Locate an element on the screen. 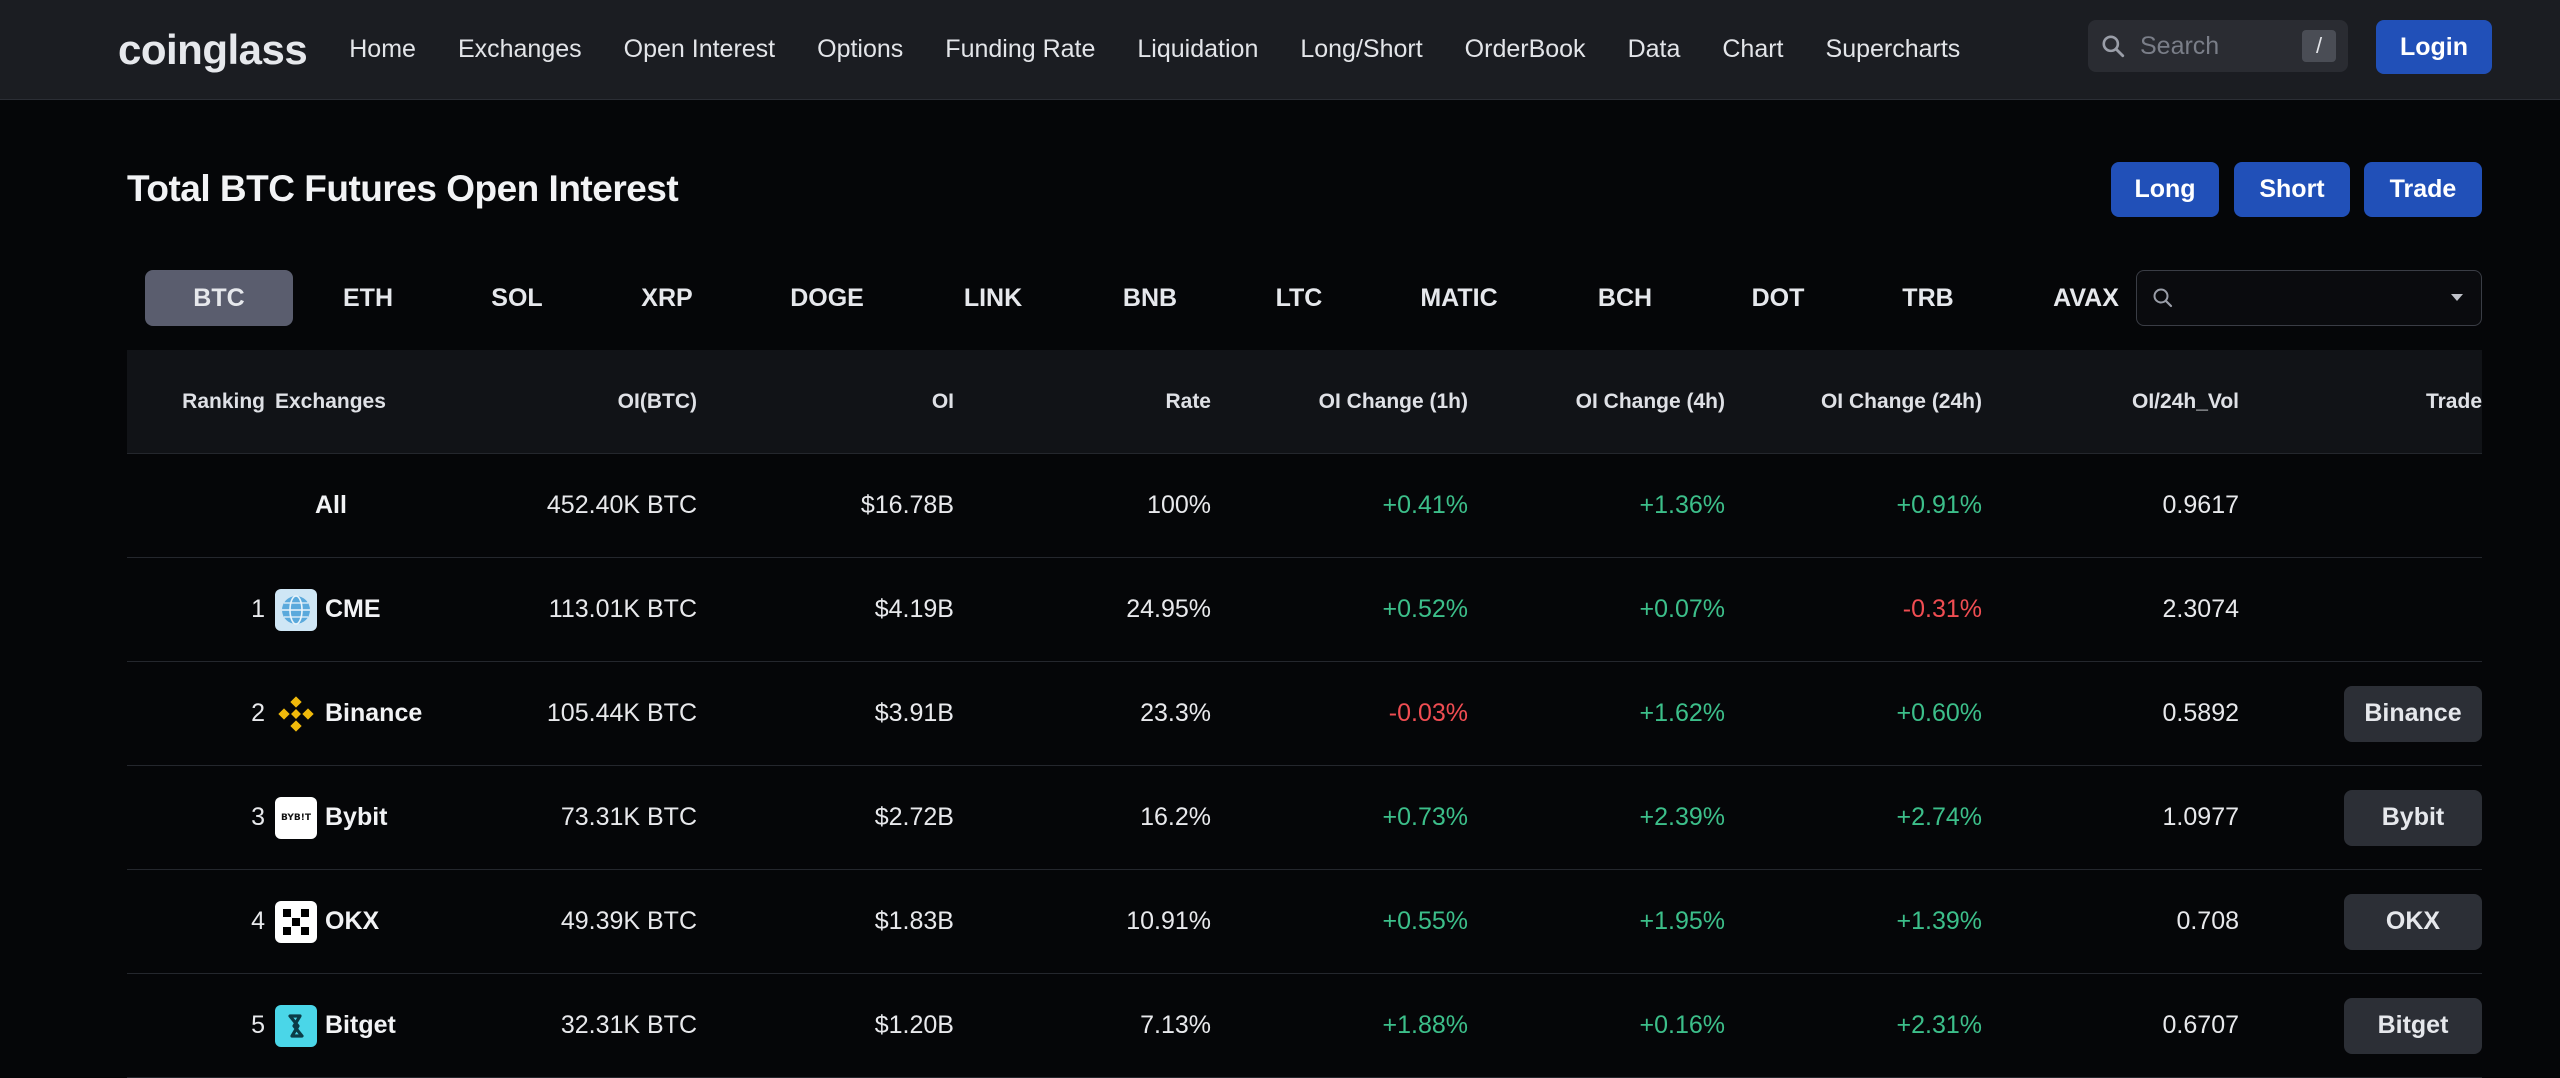 This screenshot has width=2560, height=1078. oi-change-4h-cell: +0.07% is located at coordinates (1682, 609).